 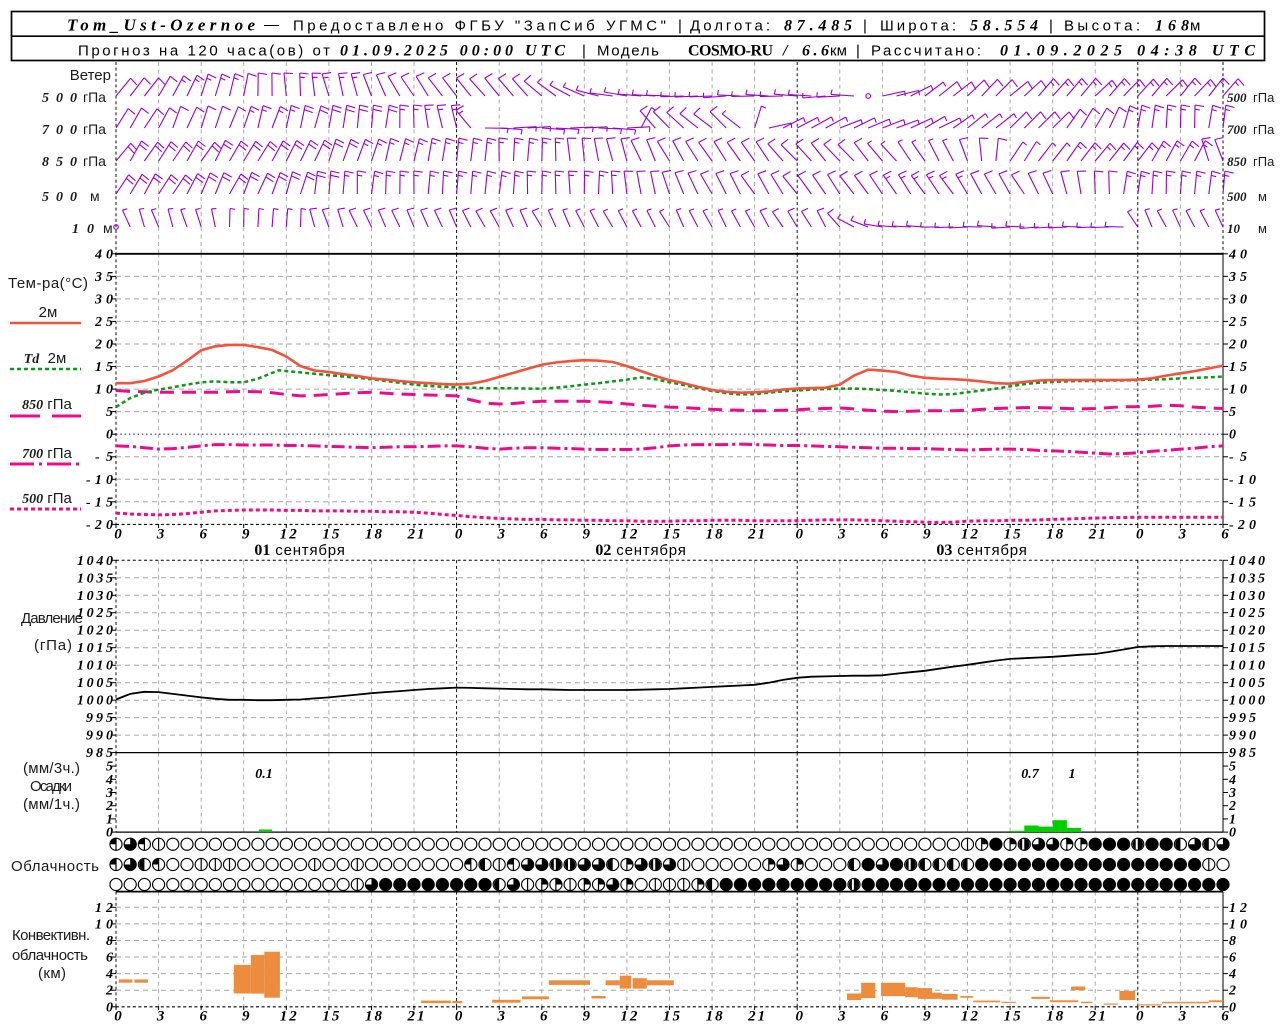 What do you see at coordinates (161, 25) in the screenshot?
I see `svg-text: Tom_Ust-Ozernoe` at bounding box center [161, 25].